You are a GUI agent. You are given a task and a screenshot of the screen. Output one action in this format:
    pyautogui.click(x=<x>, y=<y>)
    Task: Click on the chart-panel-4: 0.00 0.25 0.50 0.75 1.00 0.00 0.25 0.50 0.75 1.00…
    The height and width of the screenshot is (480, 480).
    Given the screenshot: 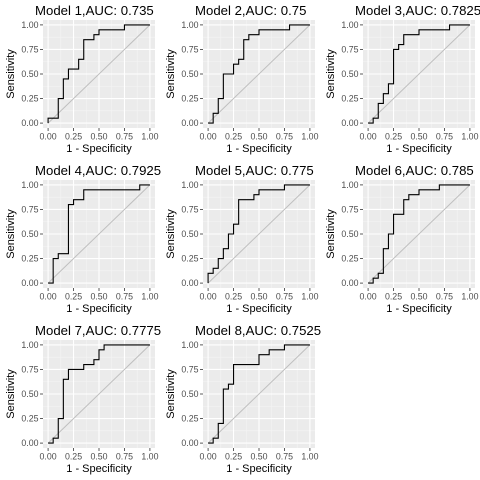 What is the action you would take?
    pyautogui.click(x=83, y=239)
    